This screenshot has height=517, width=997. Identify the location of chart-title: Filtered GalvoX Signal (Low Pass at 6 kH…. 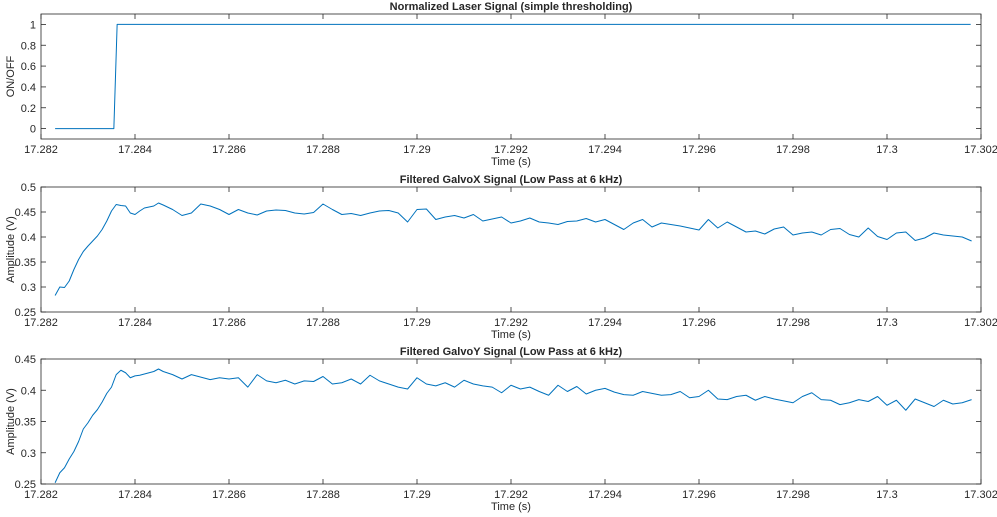
(511, 180).